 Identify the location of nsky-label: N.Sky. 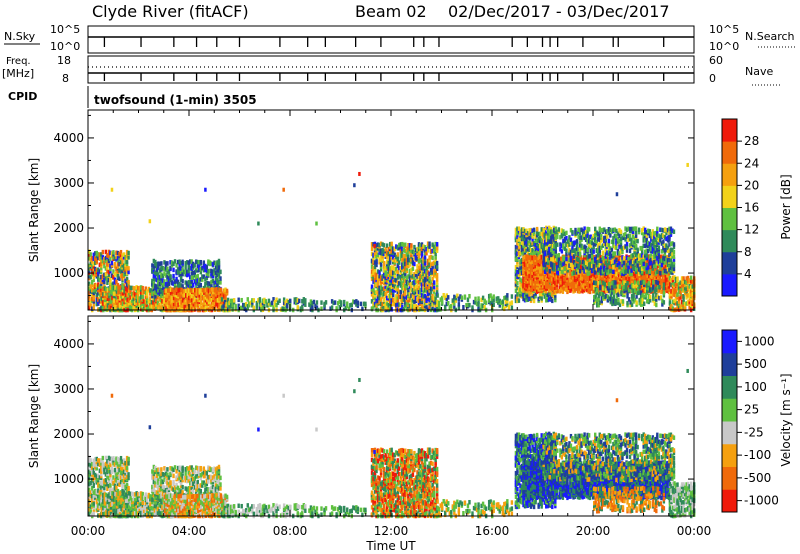
(20, 36).